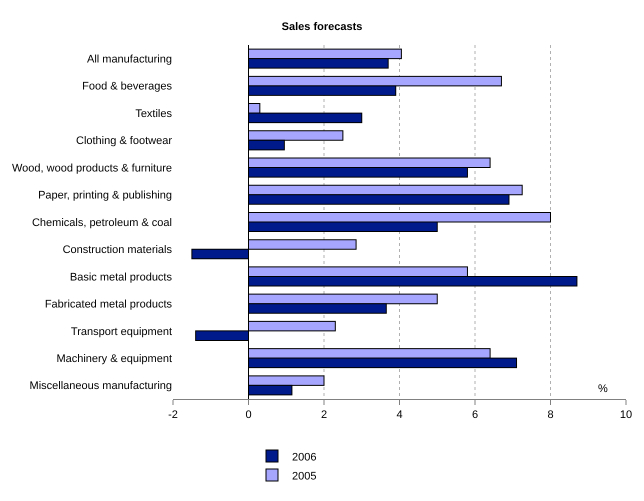 The height and width of the screenshot is (501, 644). What do you see at coordinates (322, 27) in the screenshot?
I see `chart-title: Sales forecasts` at bounding box center [322, 27].